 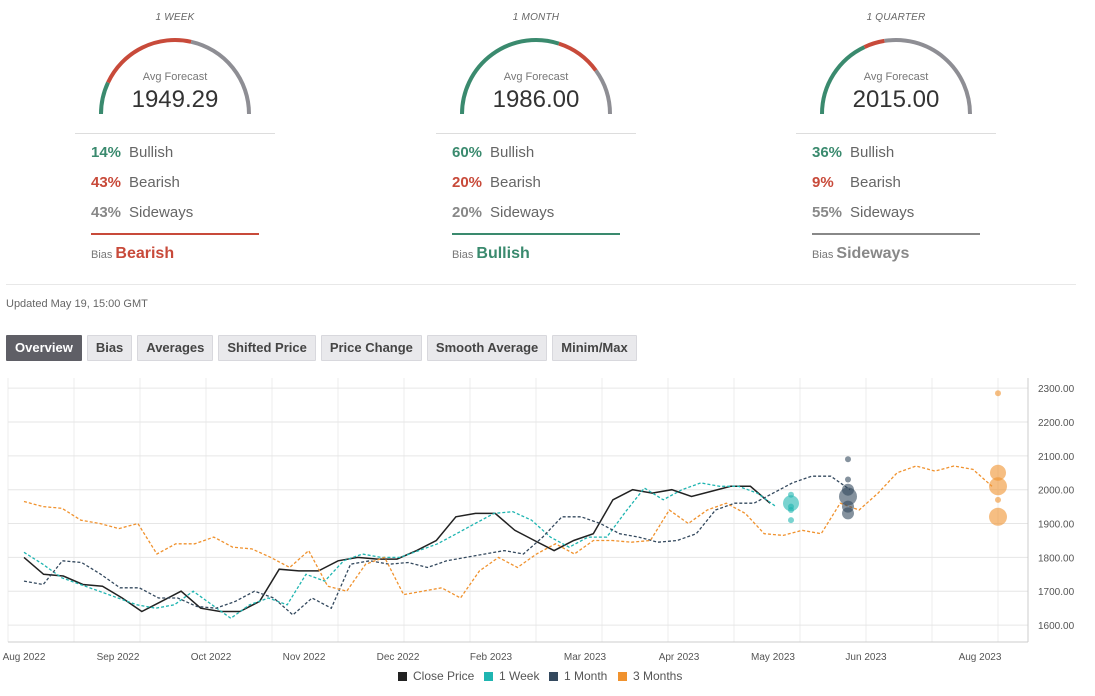 I want to click on tab-minim-max: Minim/Max, so click(x=594, y=348).